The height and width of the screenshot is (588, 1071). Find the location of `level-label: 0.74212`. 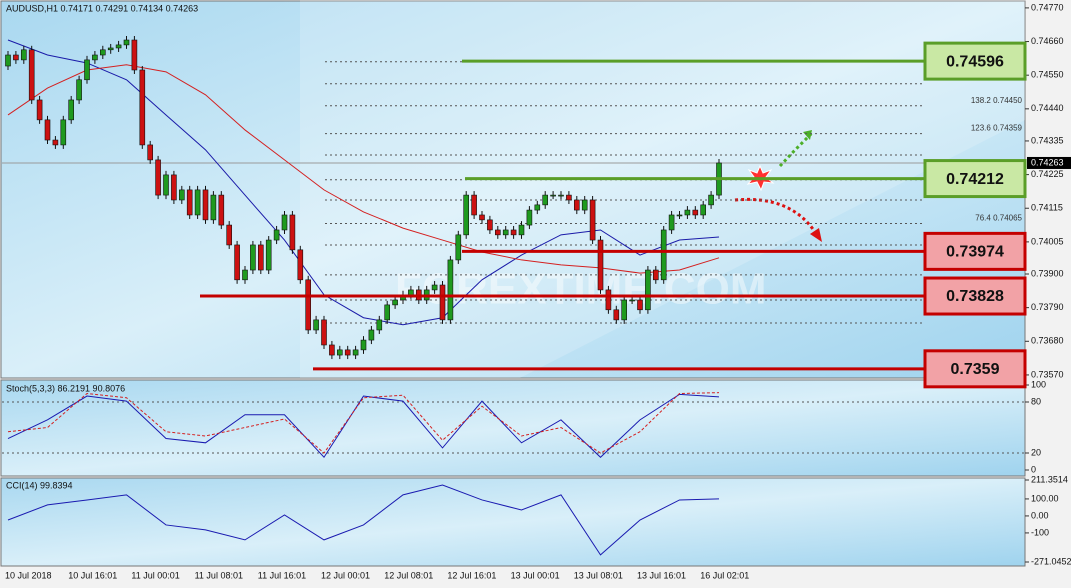

level-label: 0.74212 is located at coordinates (975, 179).